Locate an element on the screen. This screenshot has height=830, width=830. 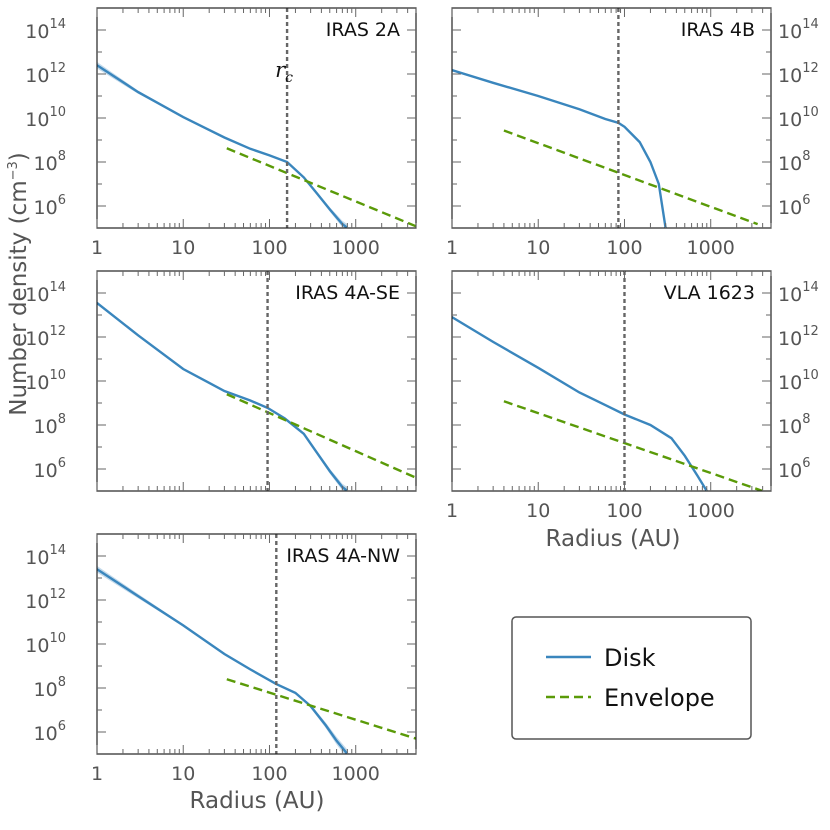
y-tick-label-iras-4a-nw: 106 is located at coordinates (50, 732).